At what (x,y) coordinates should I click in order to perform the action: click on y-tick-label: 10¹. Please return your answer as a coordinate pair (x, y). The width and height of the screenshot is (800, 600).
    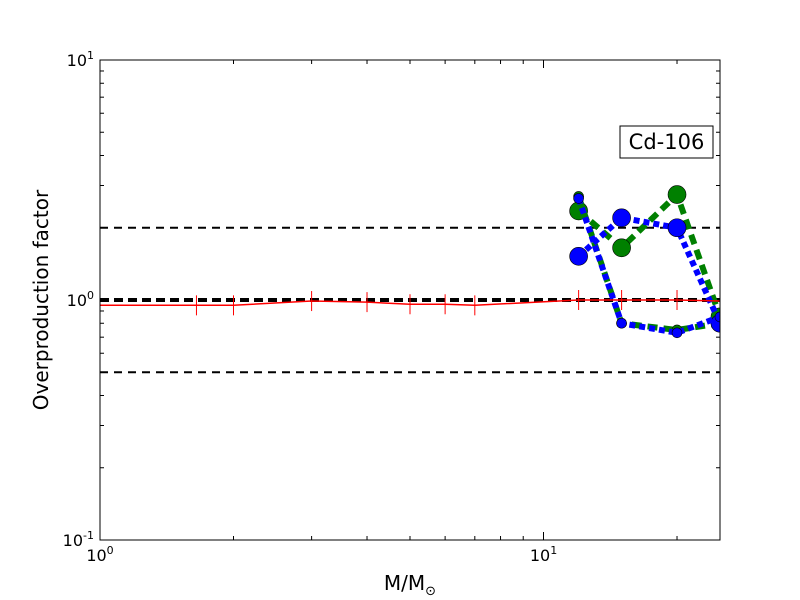
    Looking at the image, I should click on (80, 59).